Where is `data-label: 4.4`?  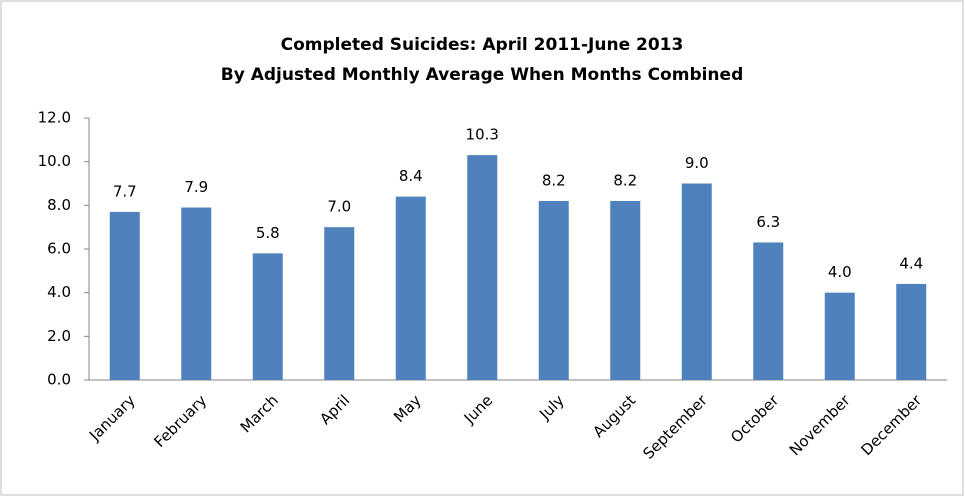
data-label: 4.4 is located at coordinates (911, 263).